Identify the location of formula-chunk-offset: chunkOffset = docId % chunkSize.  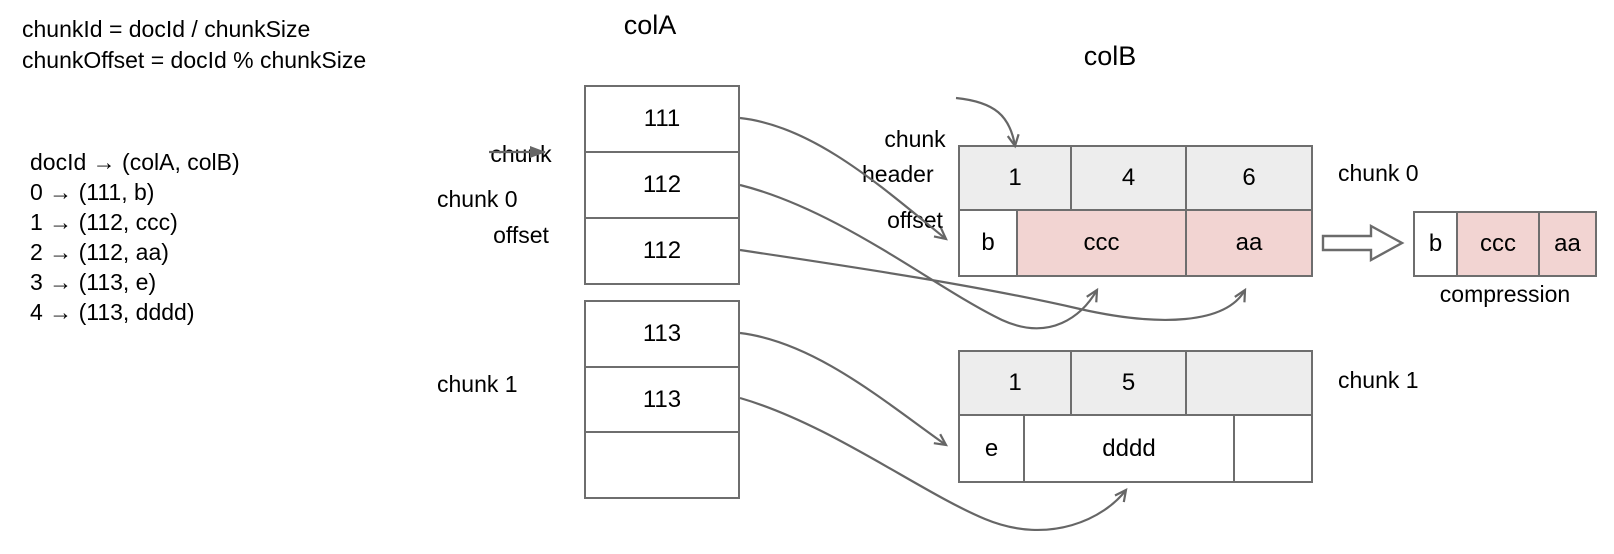
(194, 60).